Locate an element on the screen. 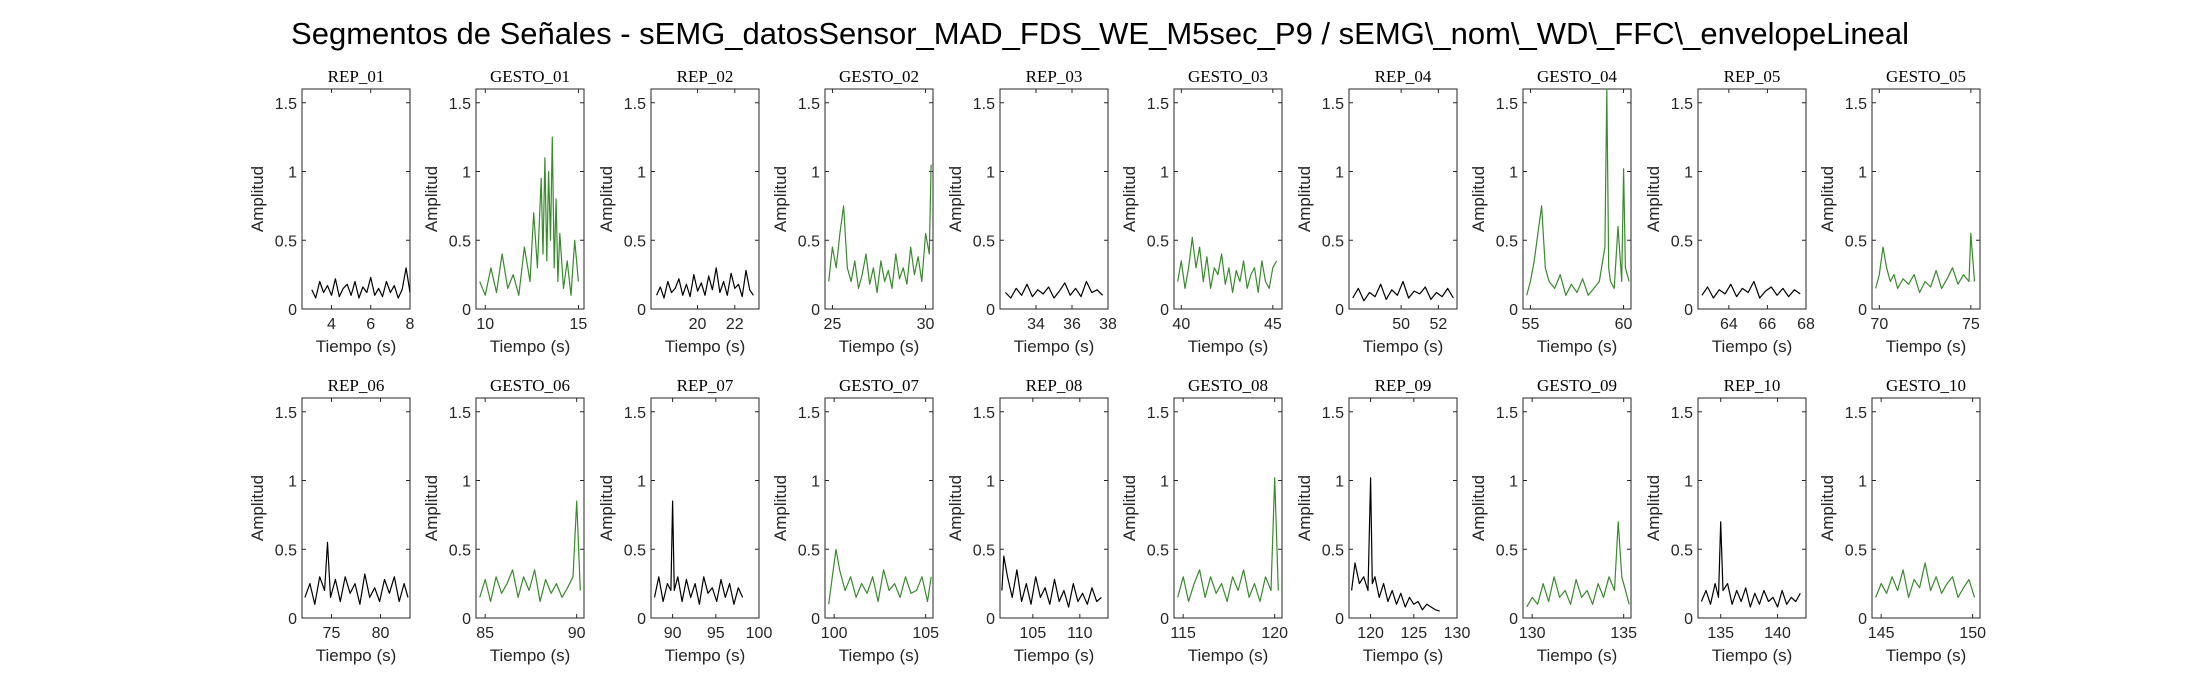 The width and height of the screenshot is (2187, 688). subplot-rep-01: 0 0.5 1 1.5 4 6 8 REP_01 Tiempo (s) Amplitud is located at coordinates (331, 211).